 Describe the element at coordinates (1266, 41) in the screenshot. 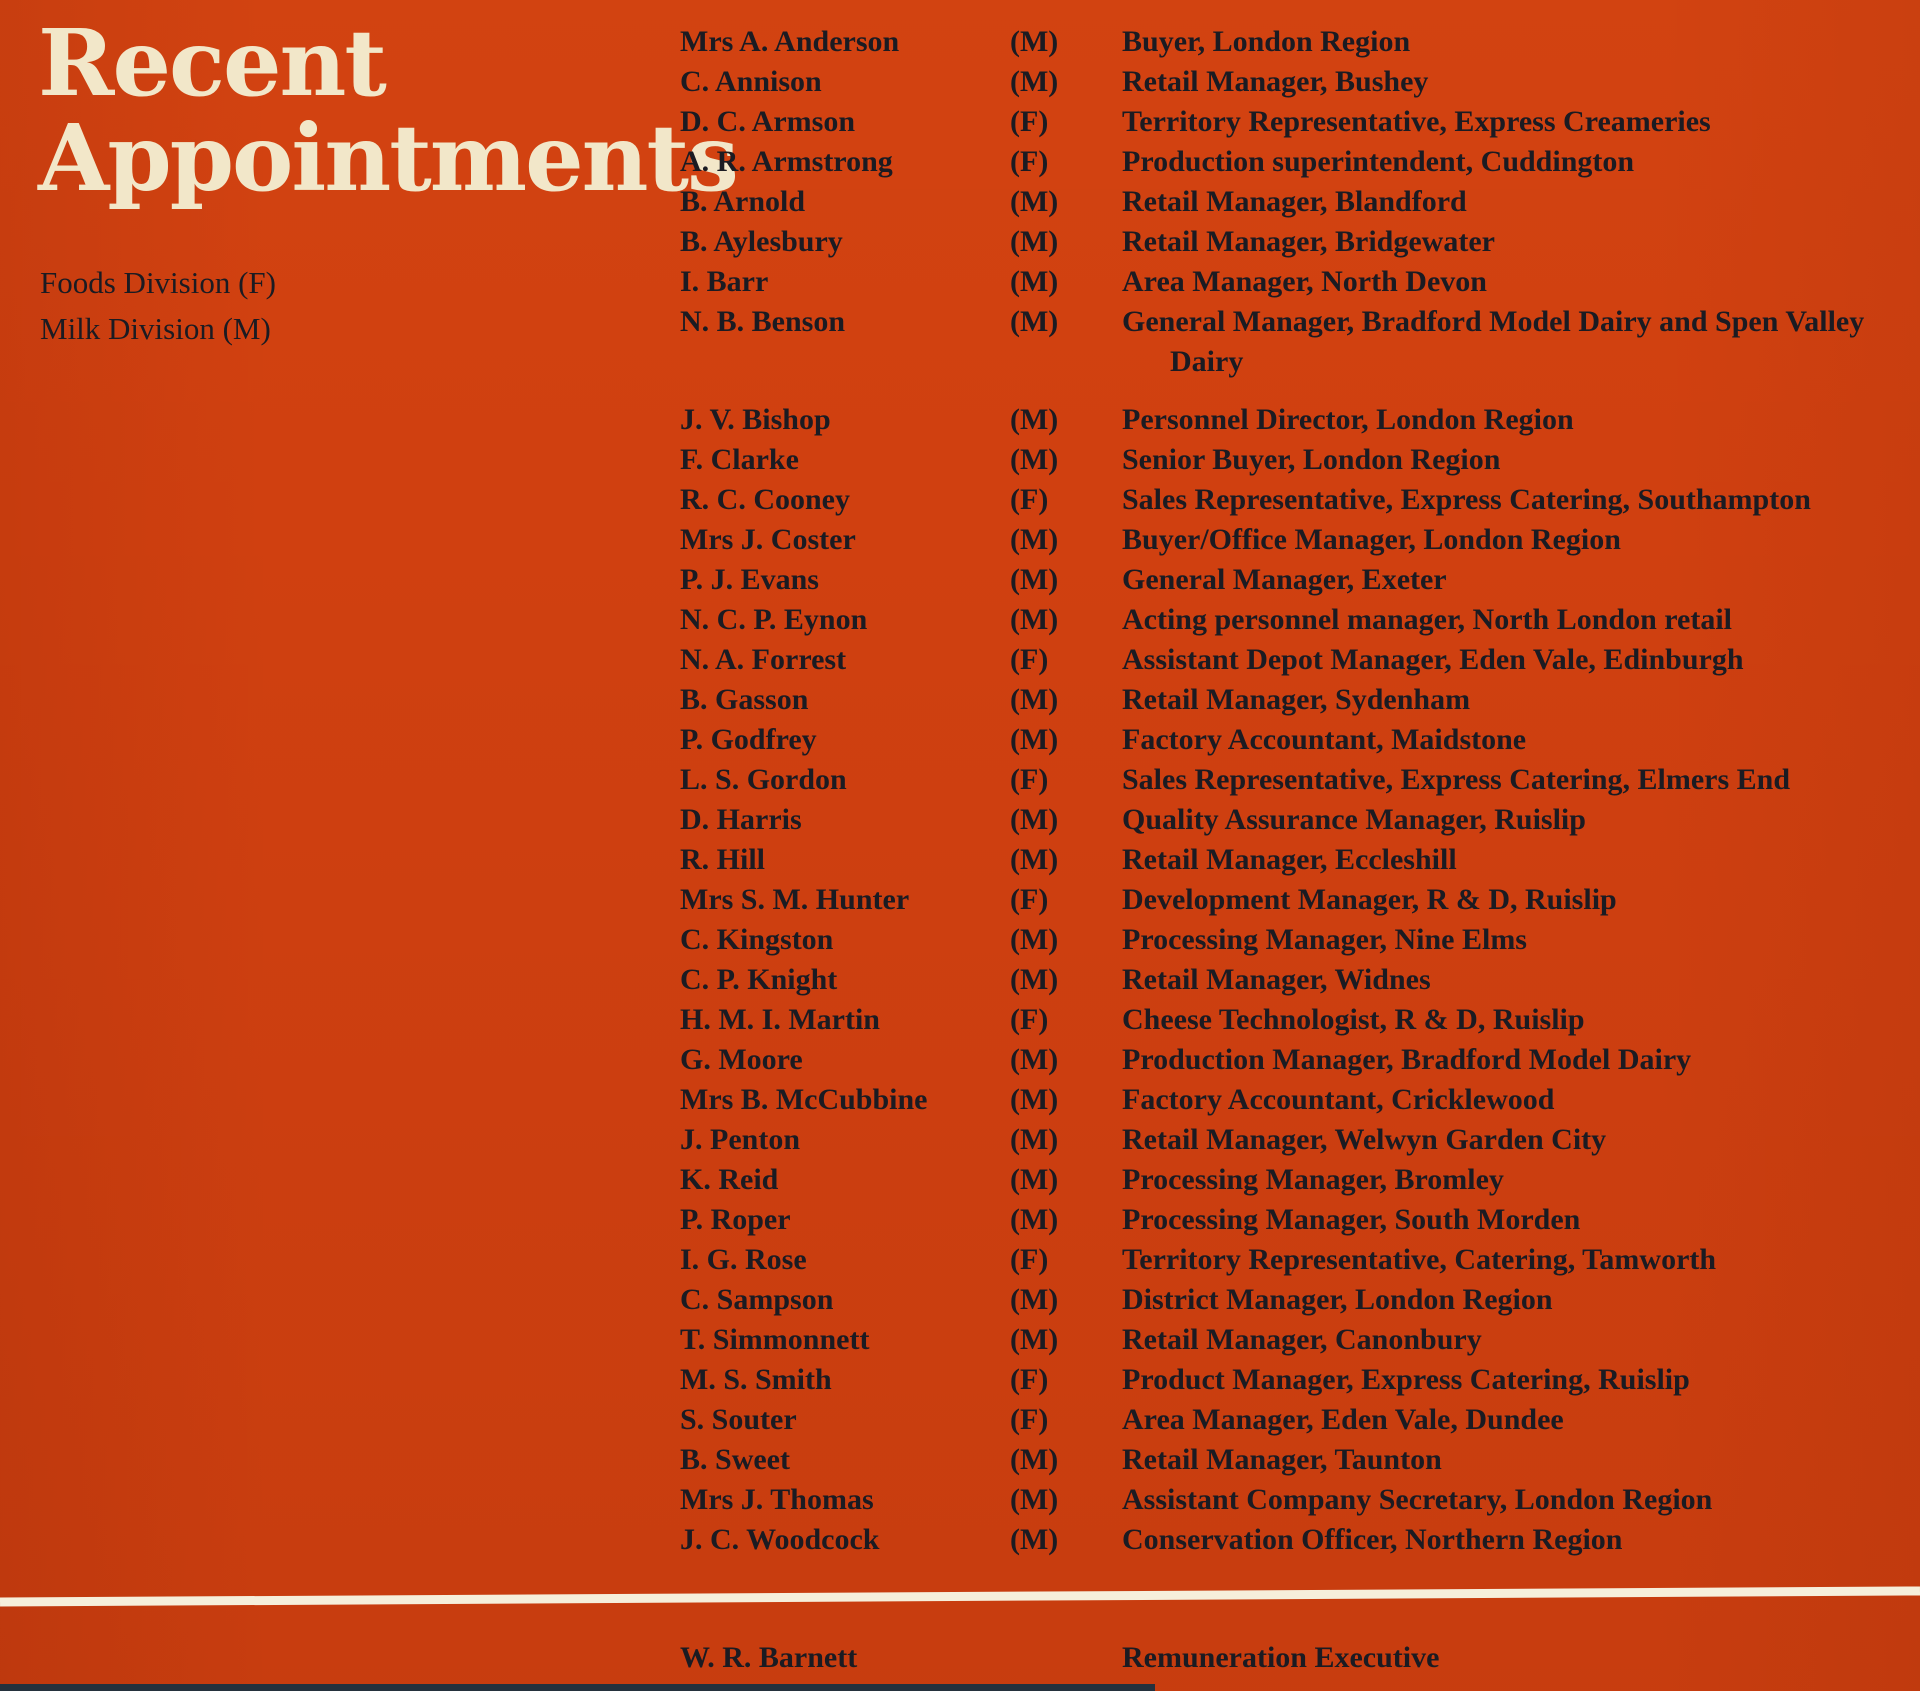

I see `appointment-title: Buyer, London Region` at that location.